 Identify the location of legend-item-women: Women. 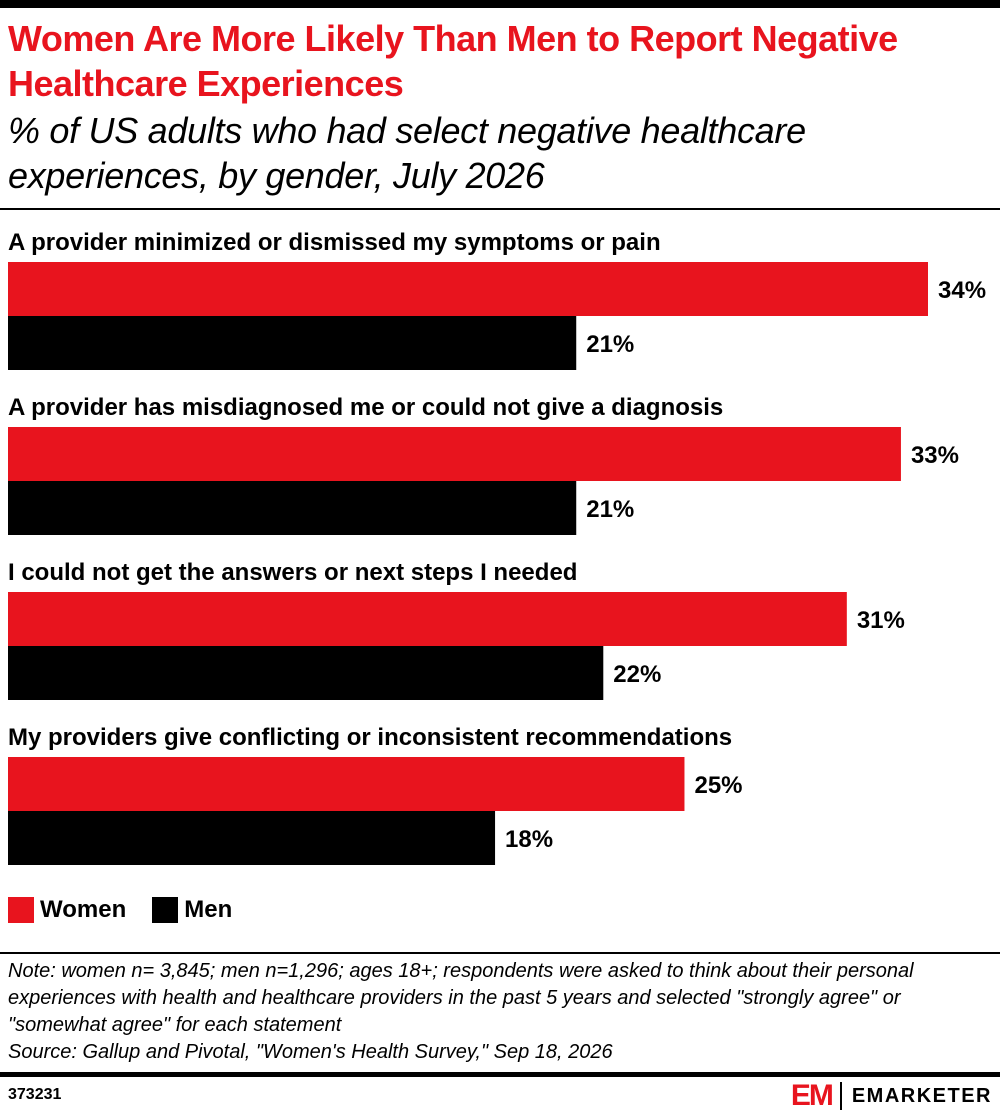
(67, 910).